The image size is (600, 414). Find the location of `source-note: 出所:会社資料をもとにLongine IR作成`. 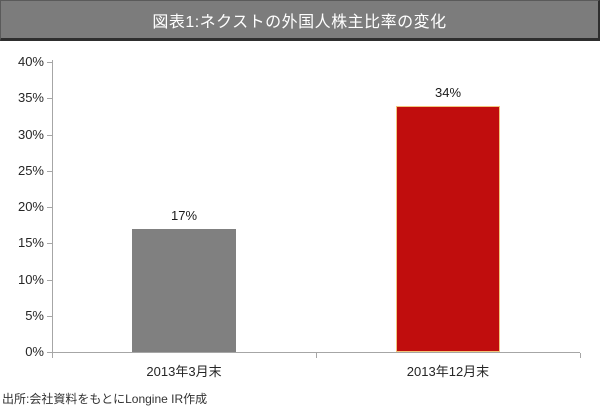

source-note: 出所:会社資料をもとにLongine IR作成 is located at coordinates (105, 399).